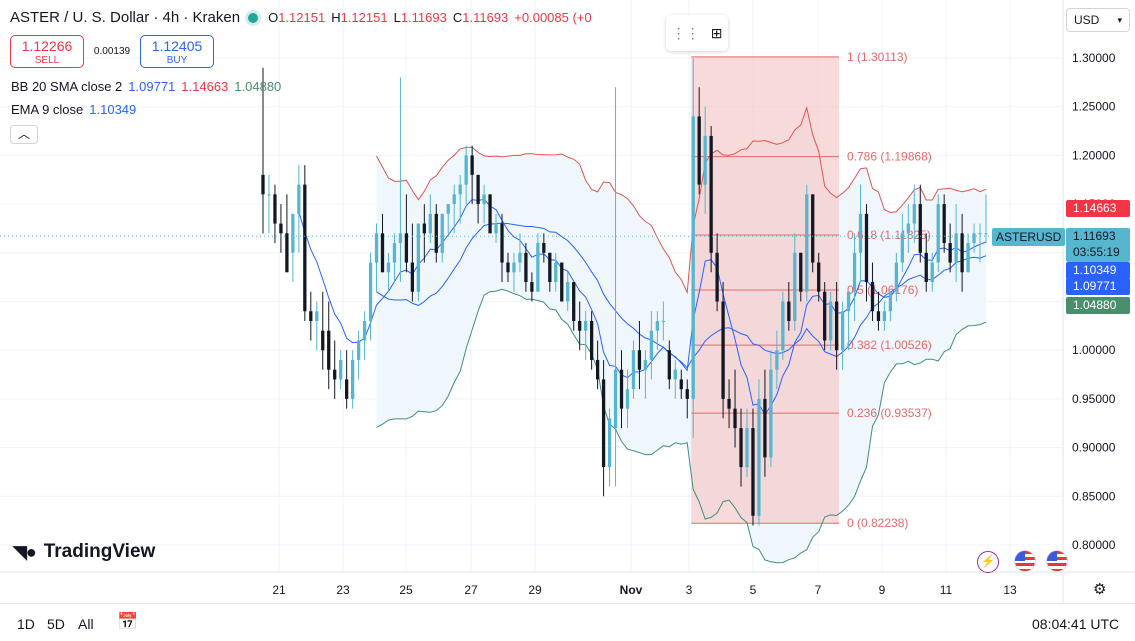 The height and width of the screenshot is (641, 1135). I want to click on tradingview-logo-icon: ◥●, so click(25, 551).